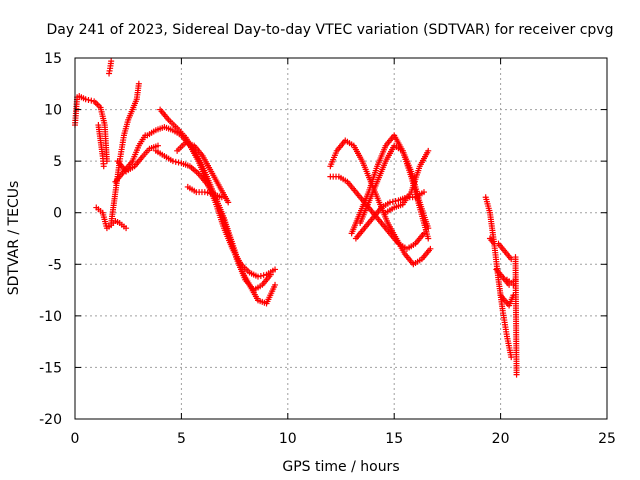  I want to click on series-e5, so click(204, 192).